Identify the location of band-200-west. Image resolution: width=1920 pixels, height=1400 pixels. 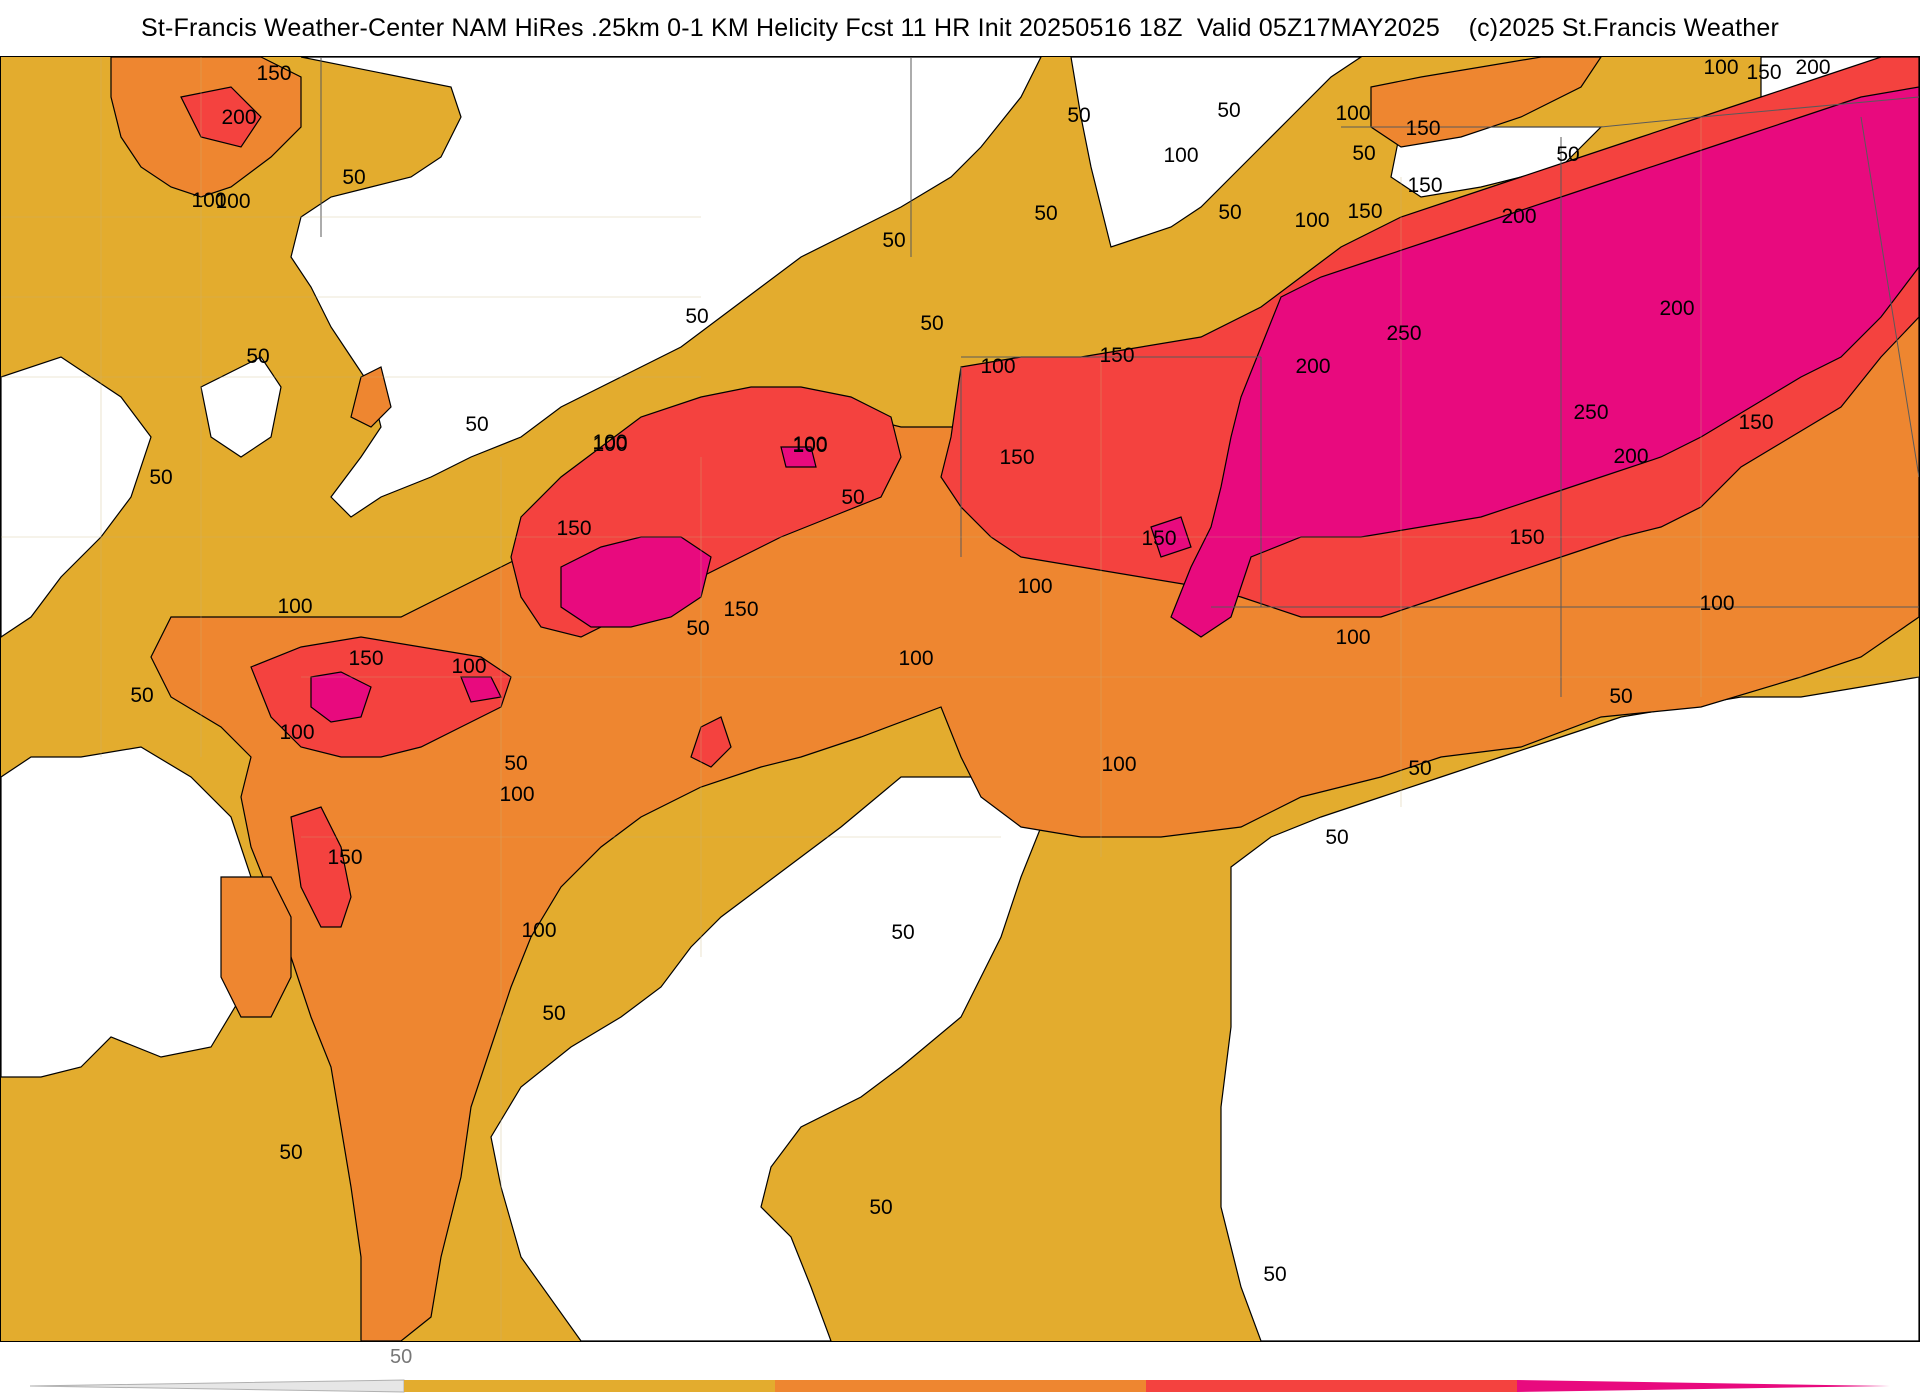
(341, 697).